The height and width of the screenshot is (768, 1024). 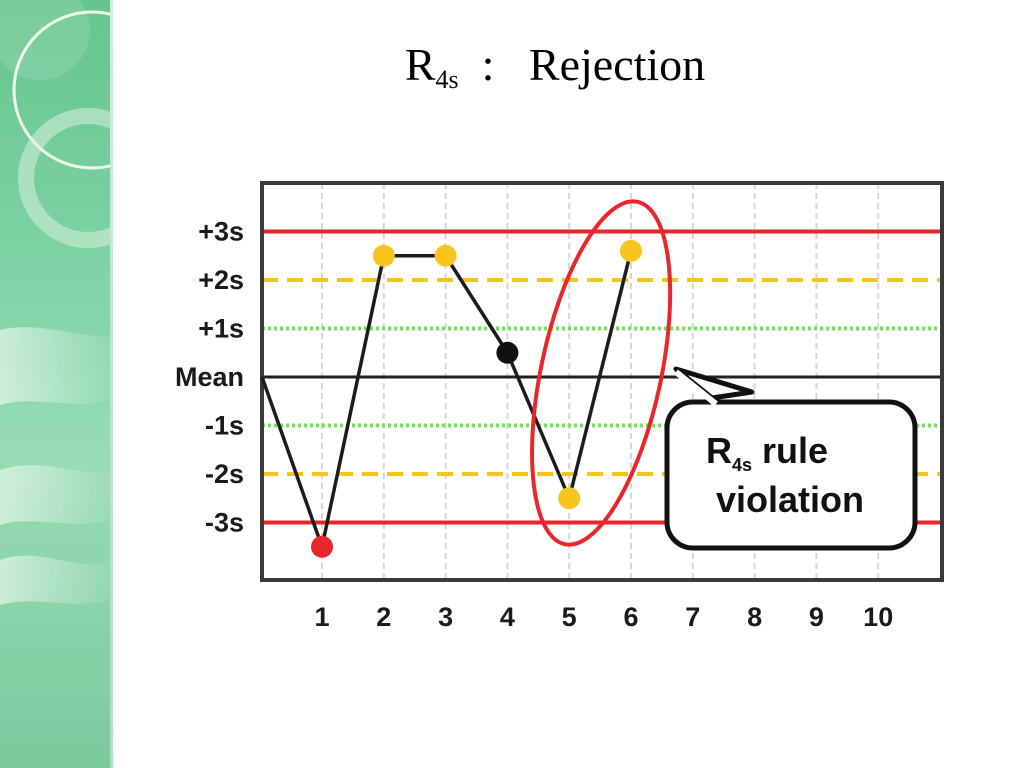 I want to click on callout-join, so click(x=696, y=388).